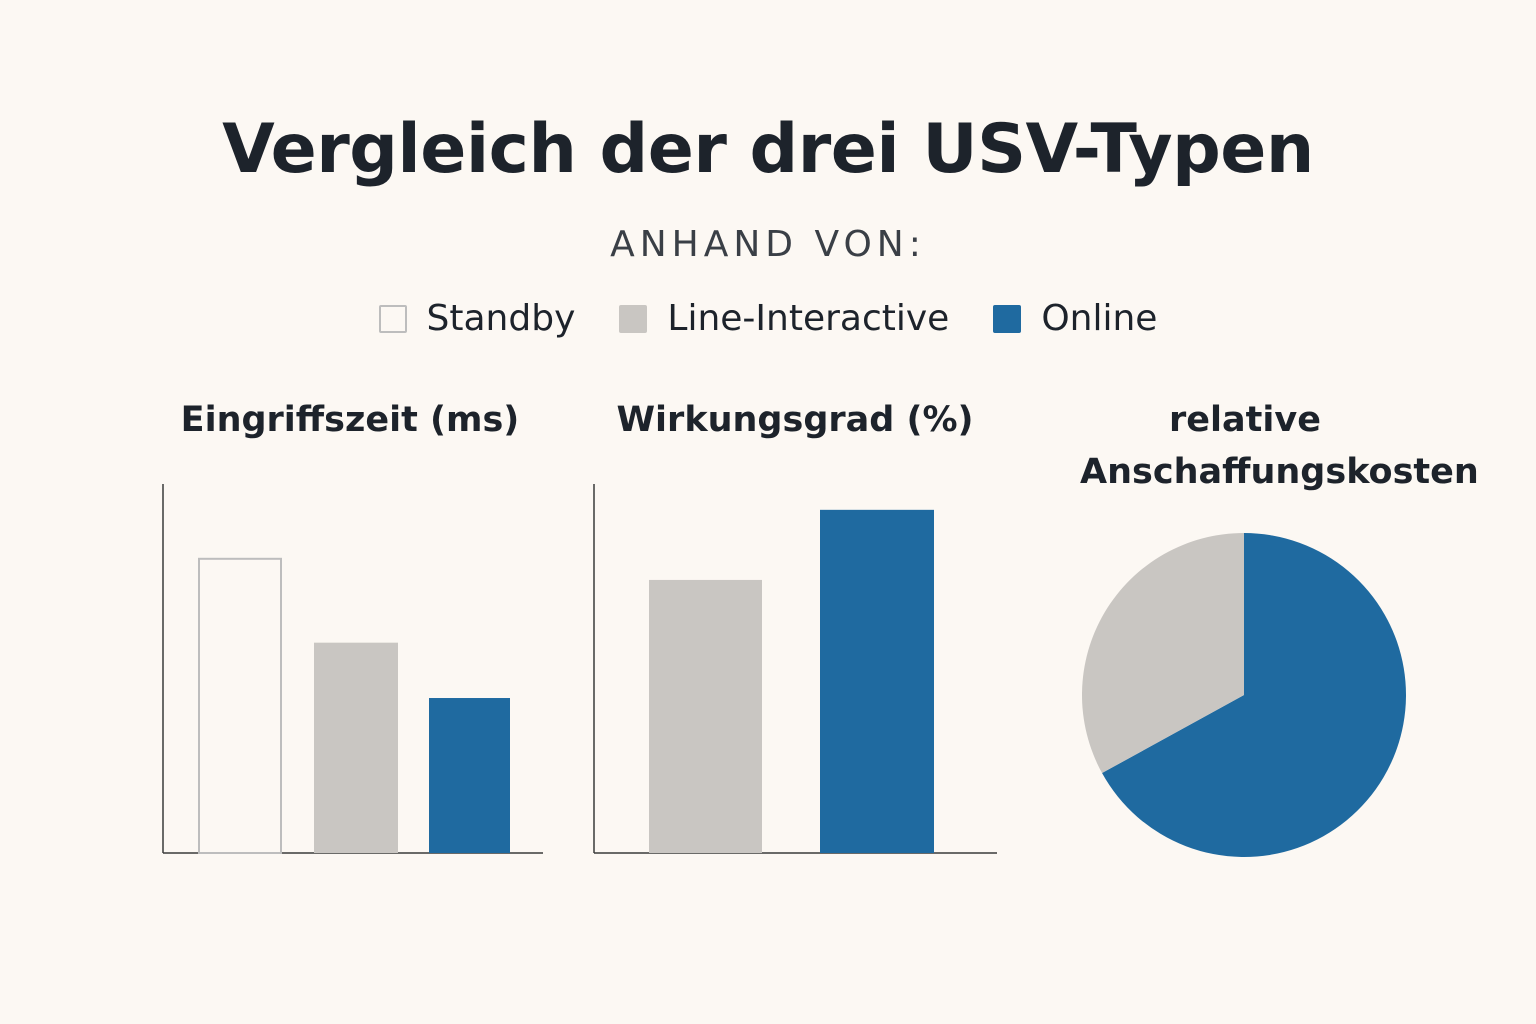 This screenshot has height=1024, width=1536. I want to click on legend-label-line-interactive: Line-Interactive, so click(808, 318).